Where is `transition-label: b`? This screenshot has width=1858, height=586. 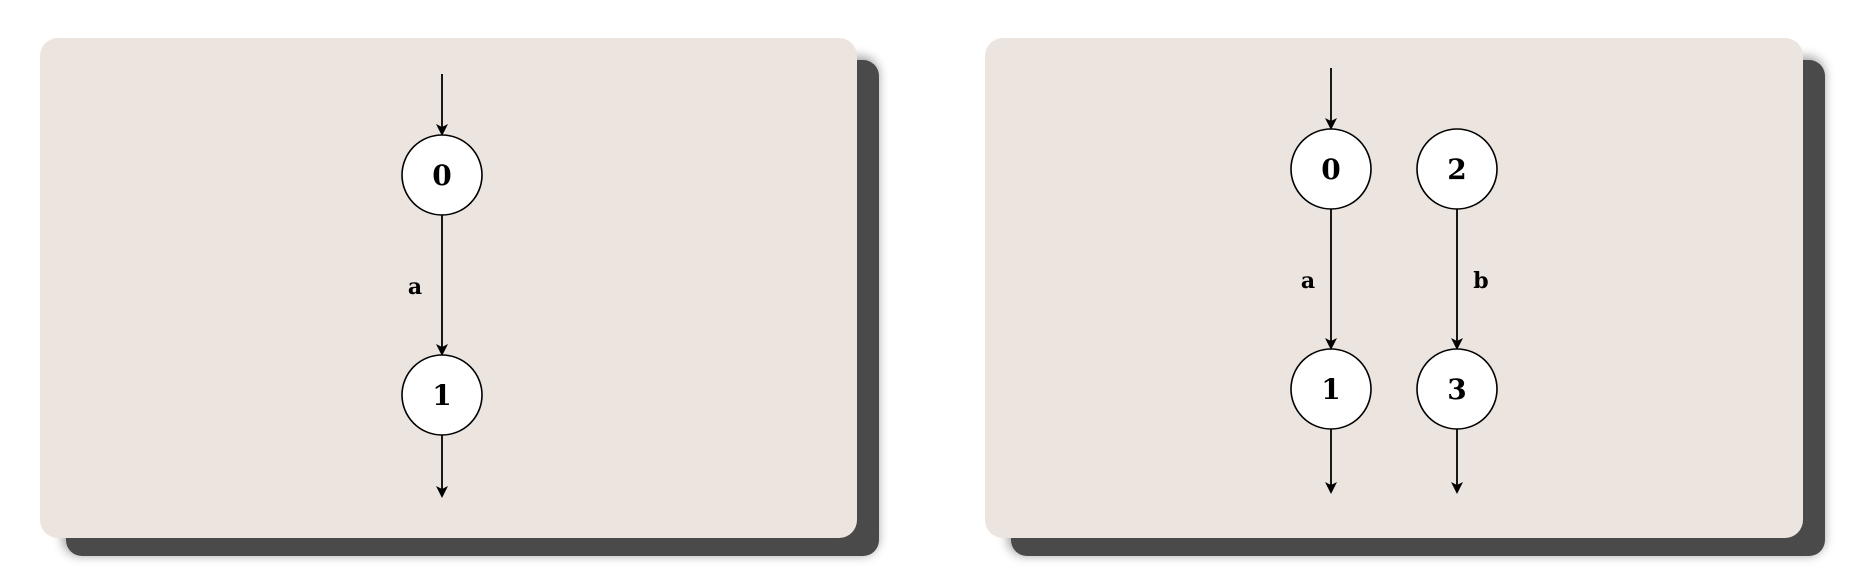 transition-label: b is located at coordinates (1480, 281).